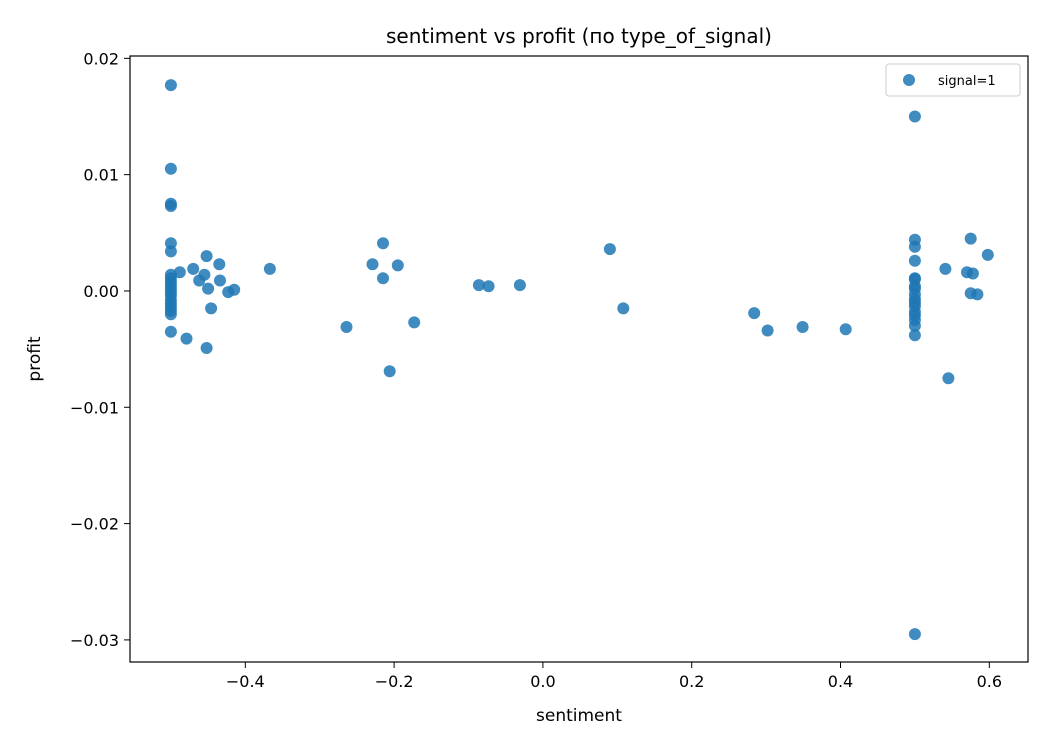 The image size is (1050, 750). What do you see at coordinates (840, 681) in the screenshot?
I see `x-tick-label: 0.4` at bounding box center [840, 681].